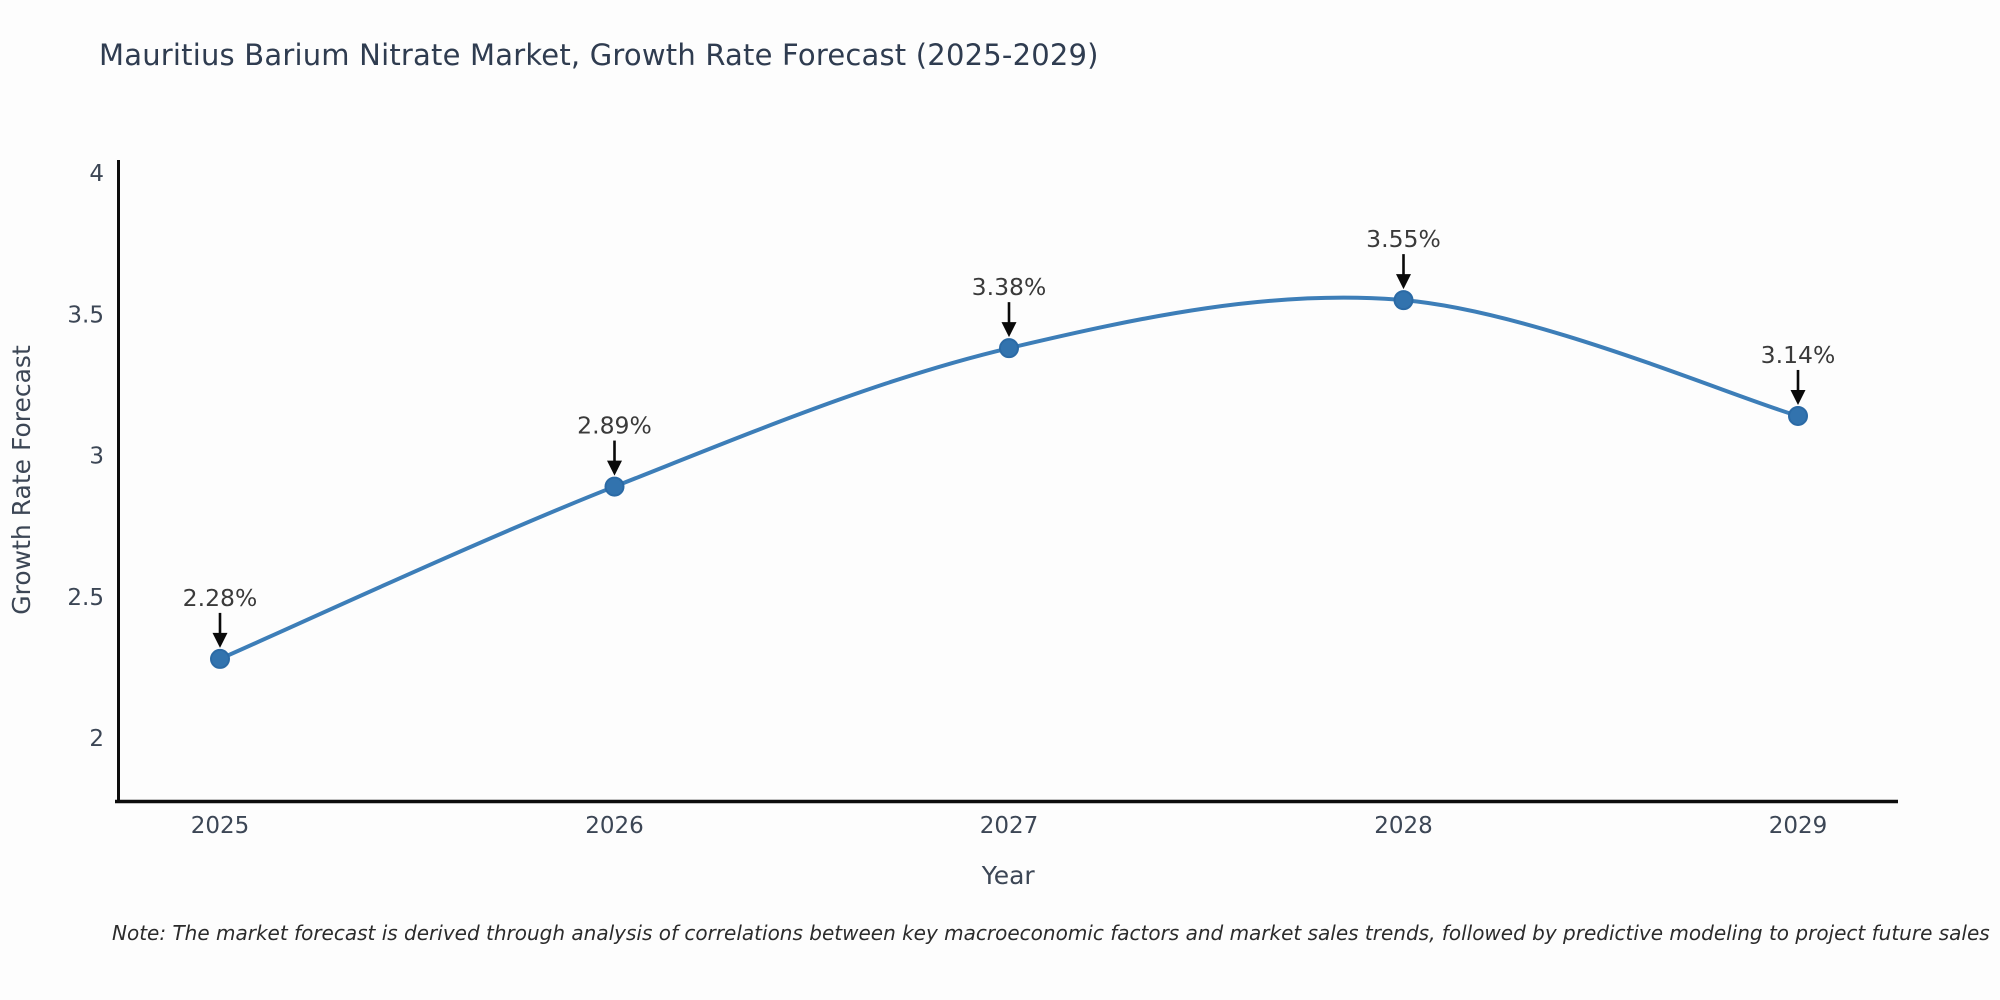 Image resolution: width=2000 pixels, height=1000 pixels. Describe the element at coordinates (1009, 826) in the screenshot. I see `x-tick-label: 2027` at that location.